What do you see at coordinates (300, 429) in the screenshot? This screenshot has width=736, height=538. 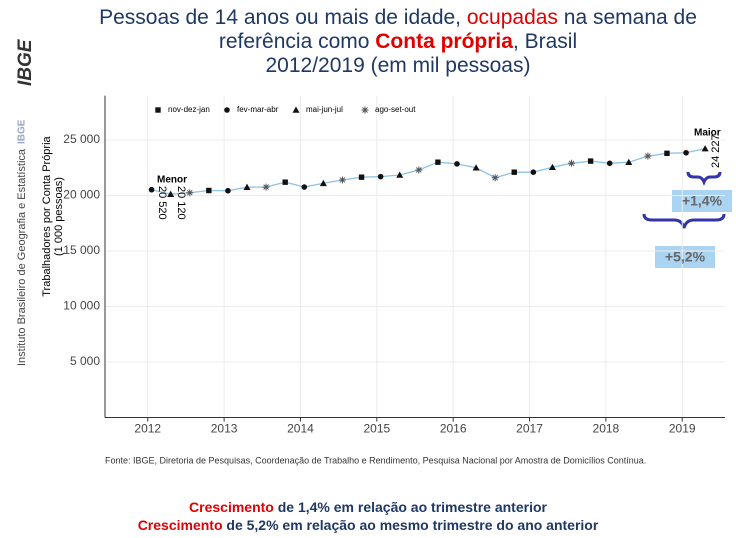 I see `x-tick-label: 2014` at bounding box center [300, 429].